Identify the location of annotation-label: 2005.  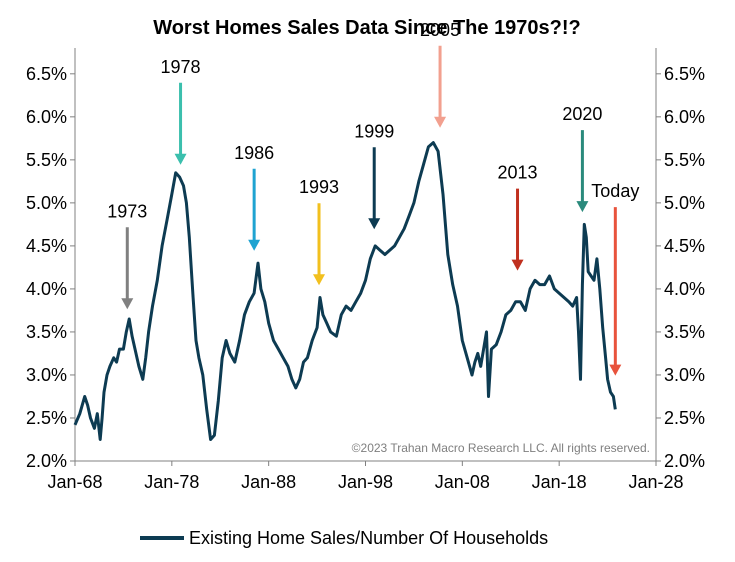
(440, 30).